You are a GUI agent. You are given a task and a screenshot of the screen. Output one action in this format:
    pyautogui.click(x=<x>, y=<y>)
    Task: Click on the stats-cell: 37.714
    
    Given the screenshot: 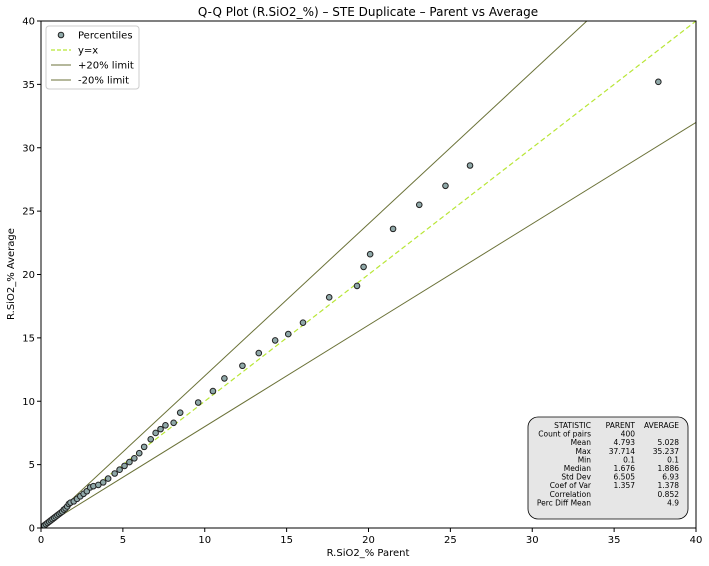 What is the action you would take?
    pyautogui.click(x=622, y=451)
    